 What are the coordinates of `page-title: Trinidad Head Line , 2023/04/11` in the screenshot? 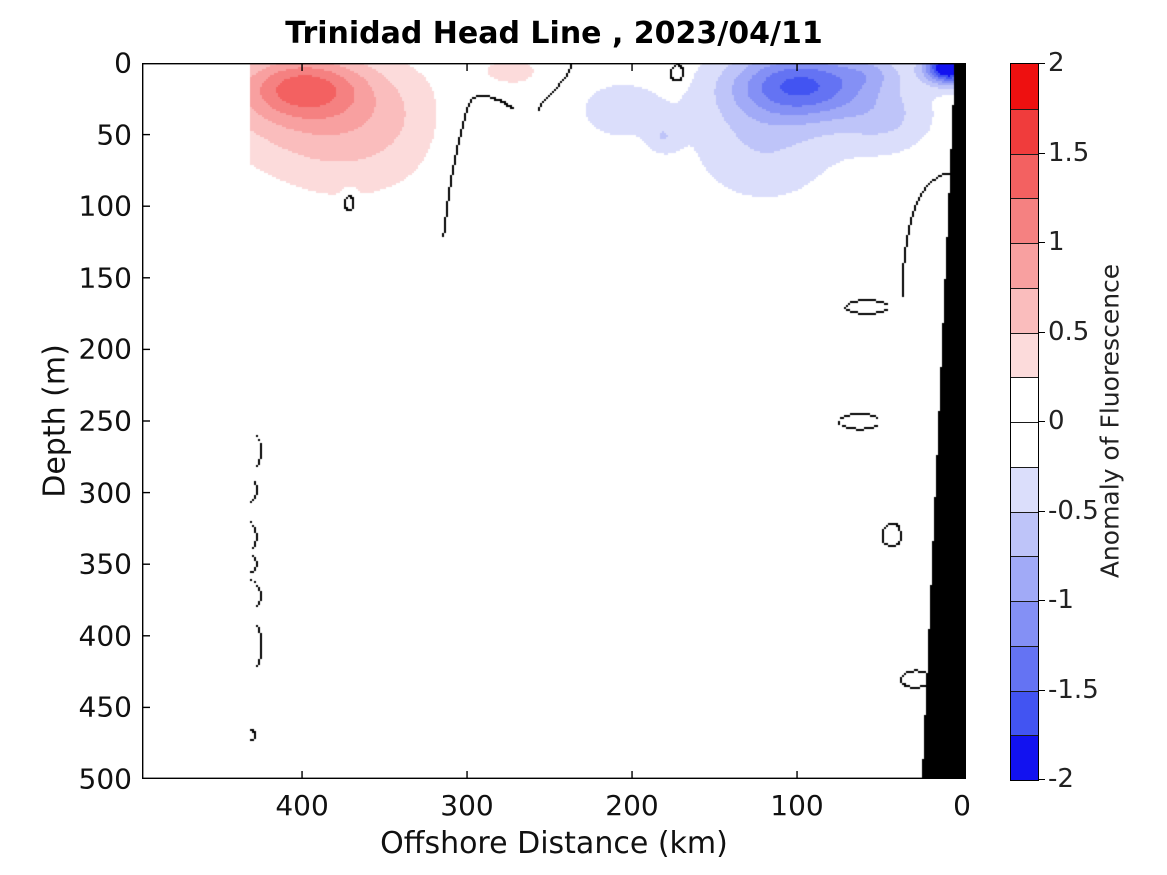 It's located at (554, 33).